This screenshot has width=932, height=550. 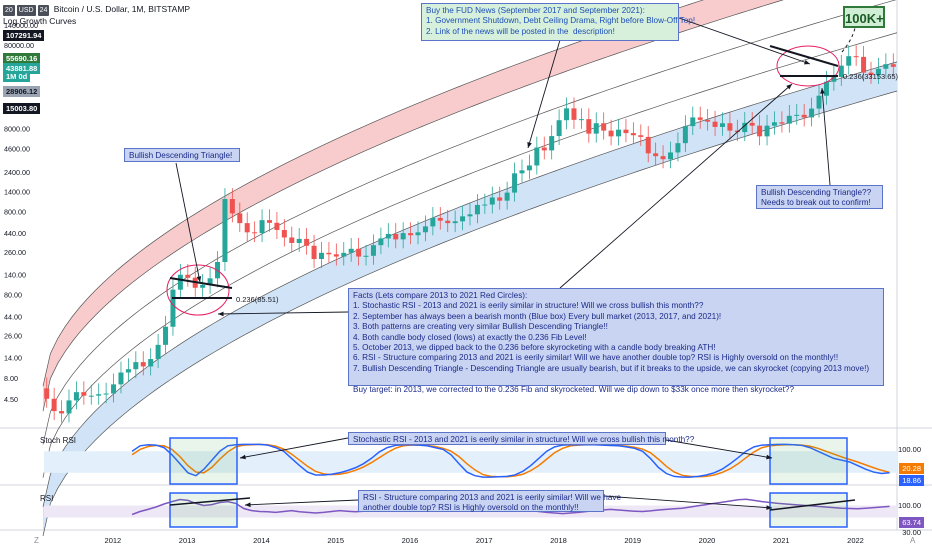 What do you see at coordinates (203, 510) in the screenshot?
I see `rsi-box-2013` at bounding box center [203, 510].